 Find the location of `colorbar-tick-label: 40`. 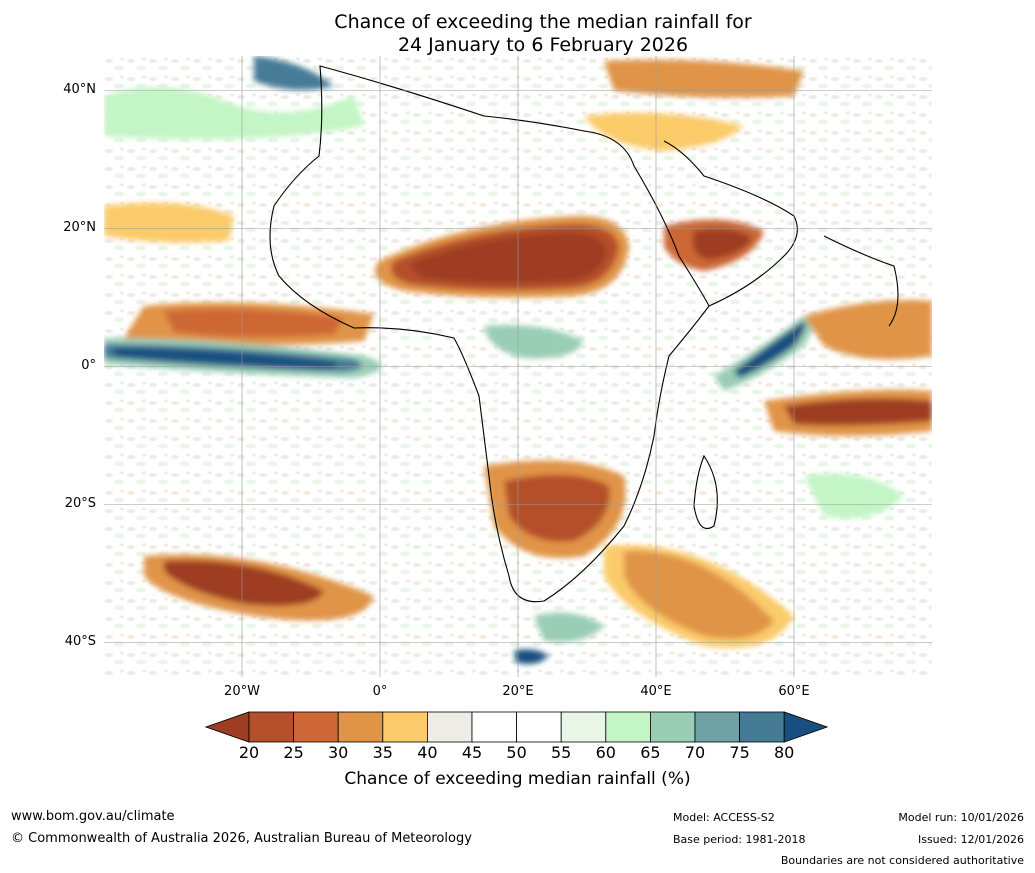

colorbar-tick-label: 40 is located at coordinates (427, 752).